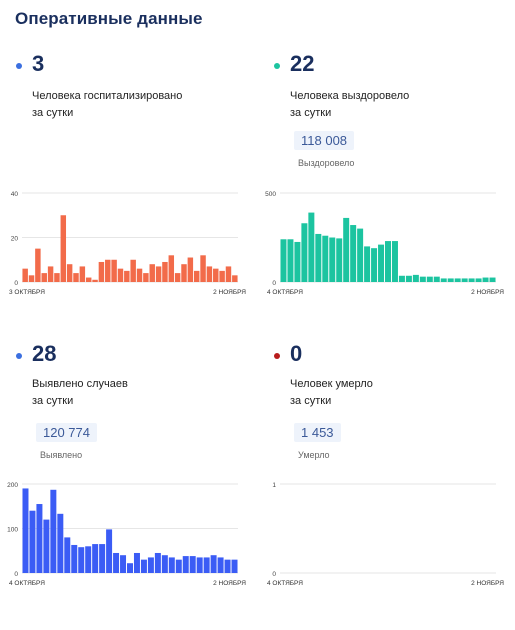  Describe the element at coordinates (326, 163) in the screenshot. I see `recovered-total-label: Выздоровело` at that location.